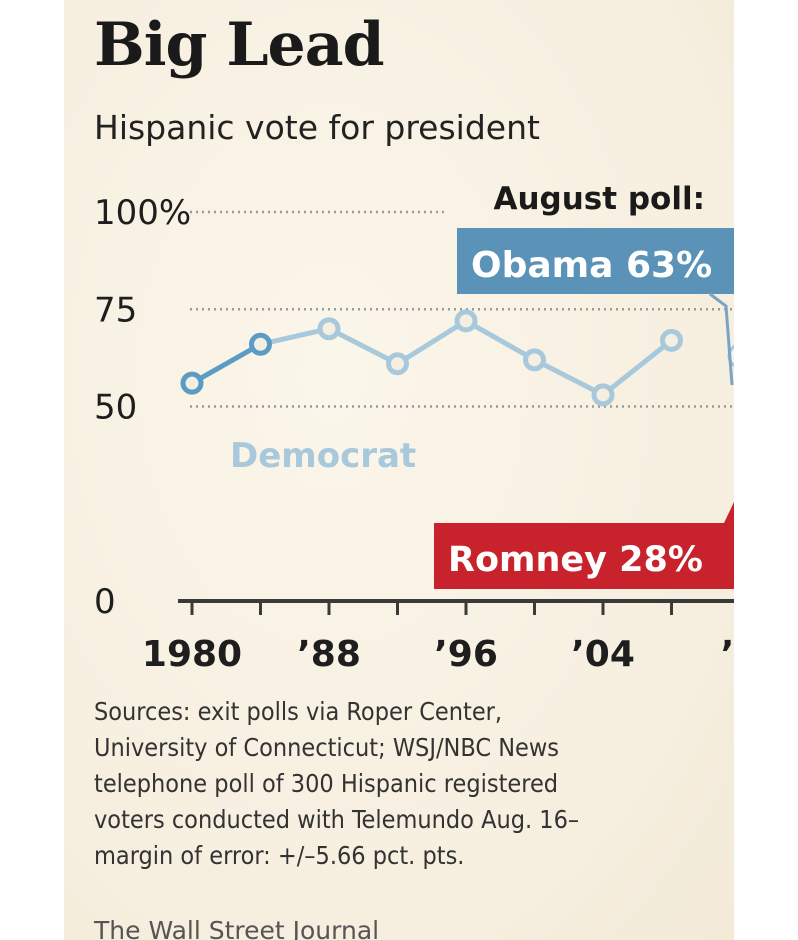 The height and width of the screenshot is (940, 798). Describe the element at coordinates (239, 45) in the screenshot. I see `chart-title: Big Lead` at that location.